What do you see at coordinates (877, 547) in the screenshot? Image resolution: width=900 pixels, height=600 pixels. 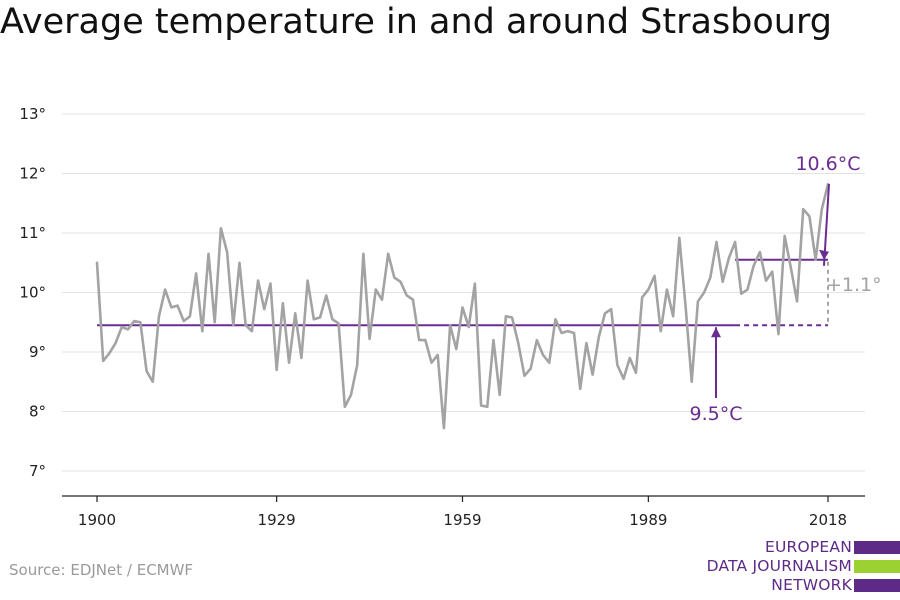 I see `logo-bar-purple-top` at bounding box center [877, 547].